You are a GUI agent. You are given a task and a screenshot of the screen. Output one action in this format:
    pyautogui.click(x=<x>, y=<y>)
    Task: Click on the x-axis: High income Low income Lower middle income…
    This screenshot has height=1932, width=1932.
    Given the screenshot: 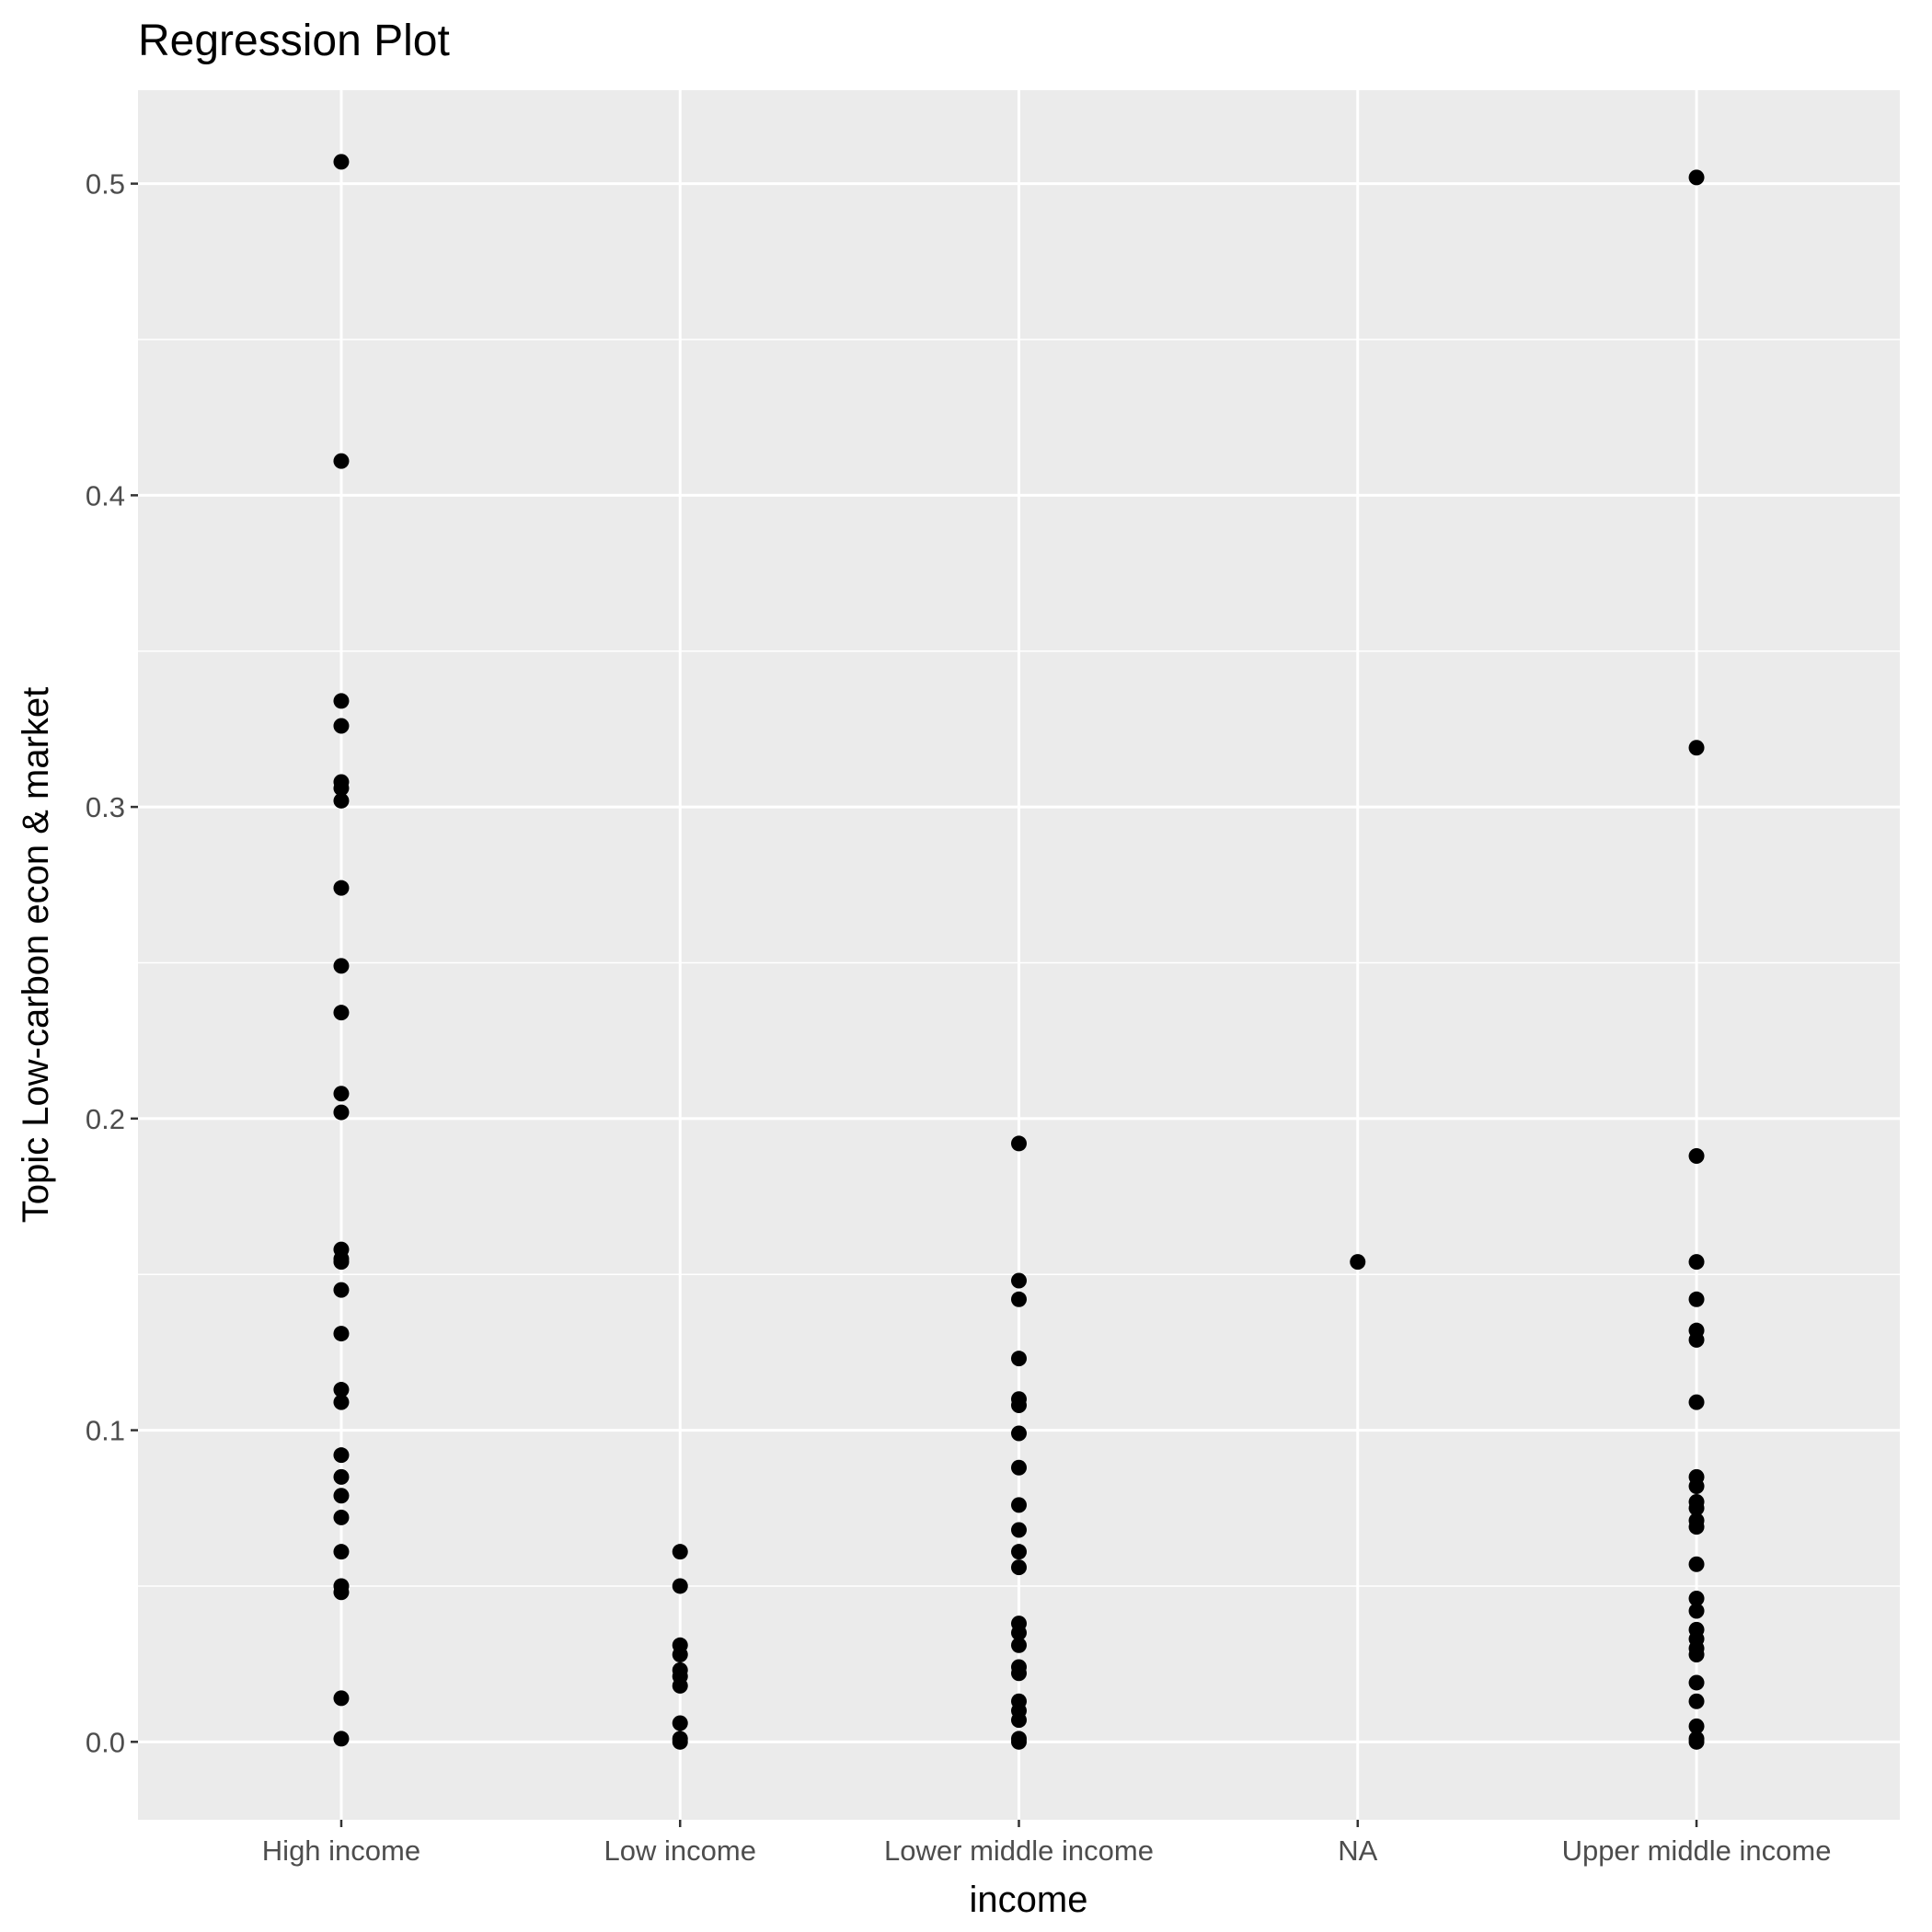 What is the action you would take?
    pyautogui.click(x=1047, y=1843)
    